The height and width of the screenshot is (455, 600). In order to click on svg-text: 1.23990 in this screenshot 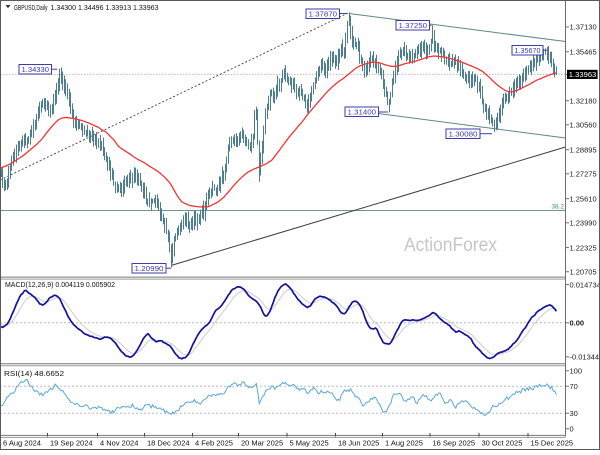, I will do `click(583, 222)`.